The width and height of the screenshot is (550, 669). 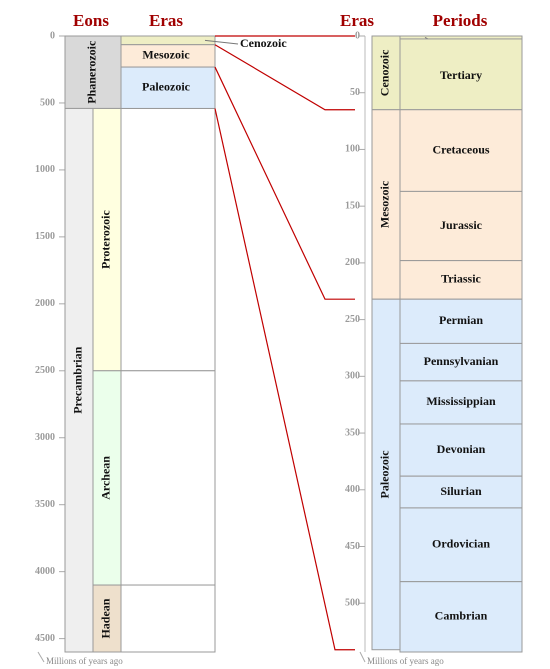 I want to click on unit-label: Ordovician, so click(x=461, y=544).